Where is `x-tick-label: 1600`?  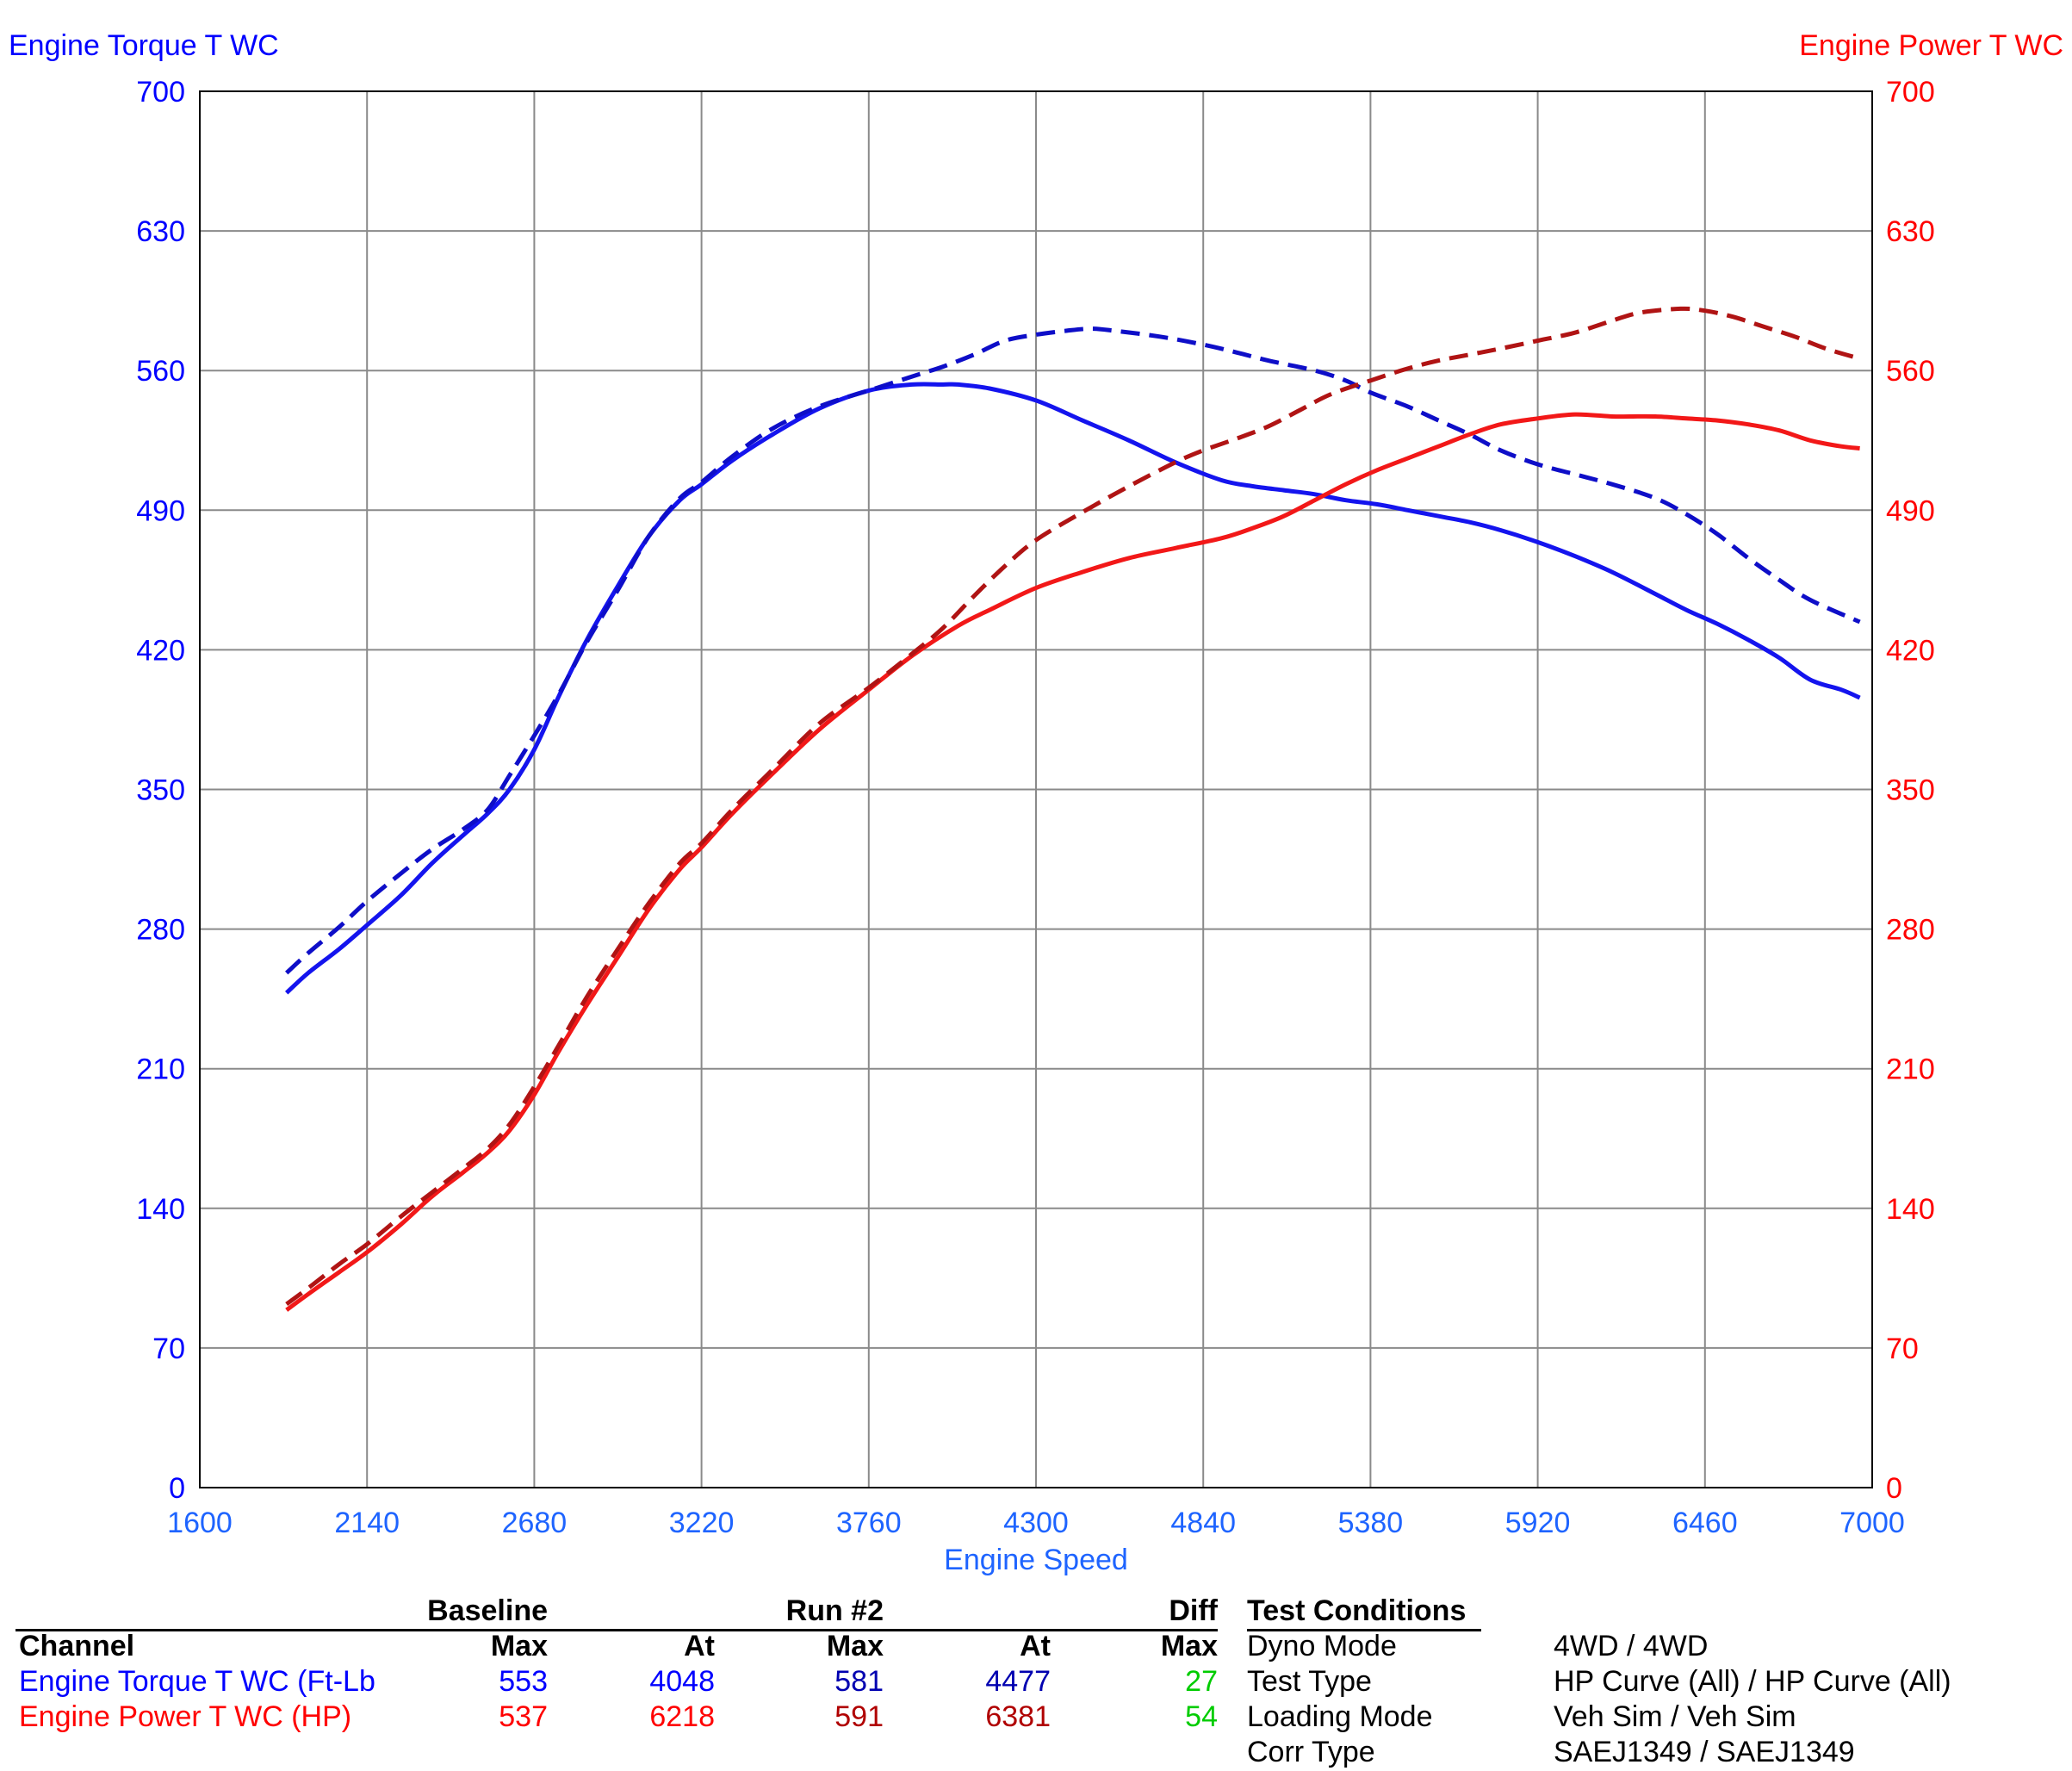
x-tick-label: 1600 is located at coordinates (200, 1523).